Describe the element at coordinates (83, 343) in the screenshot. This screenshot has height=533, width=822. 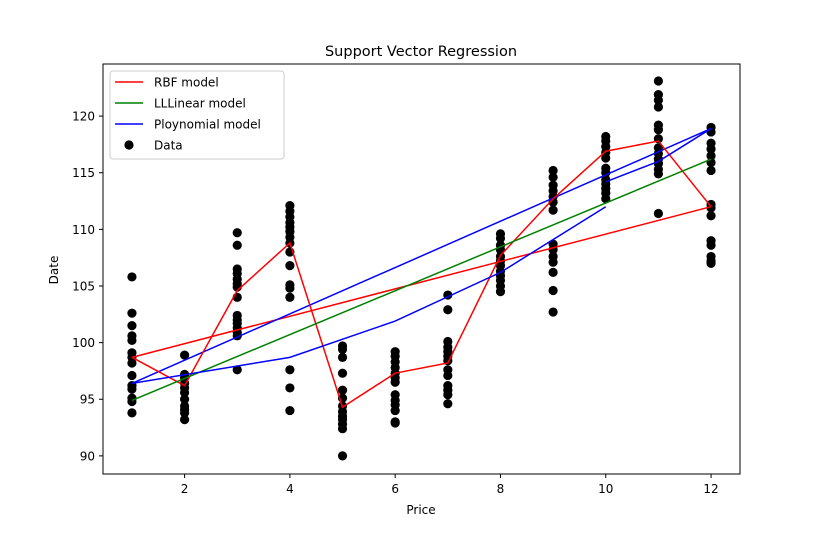
I see `y-tick-label: 100` at that location.